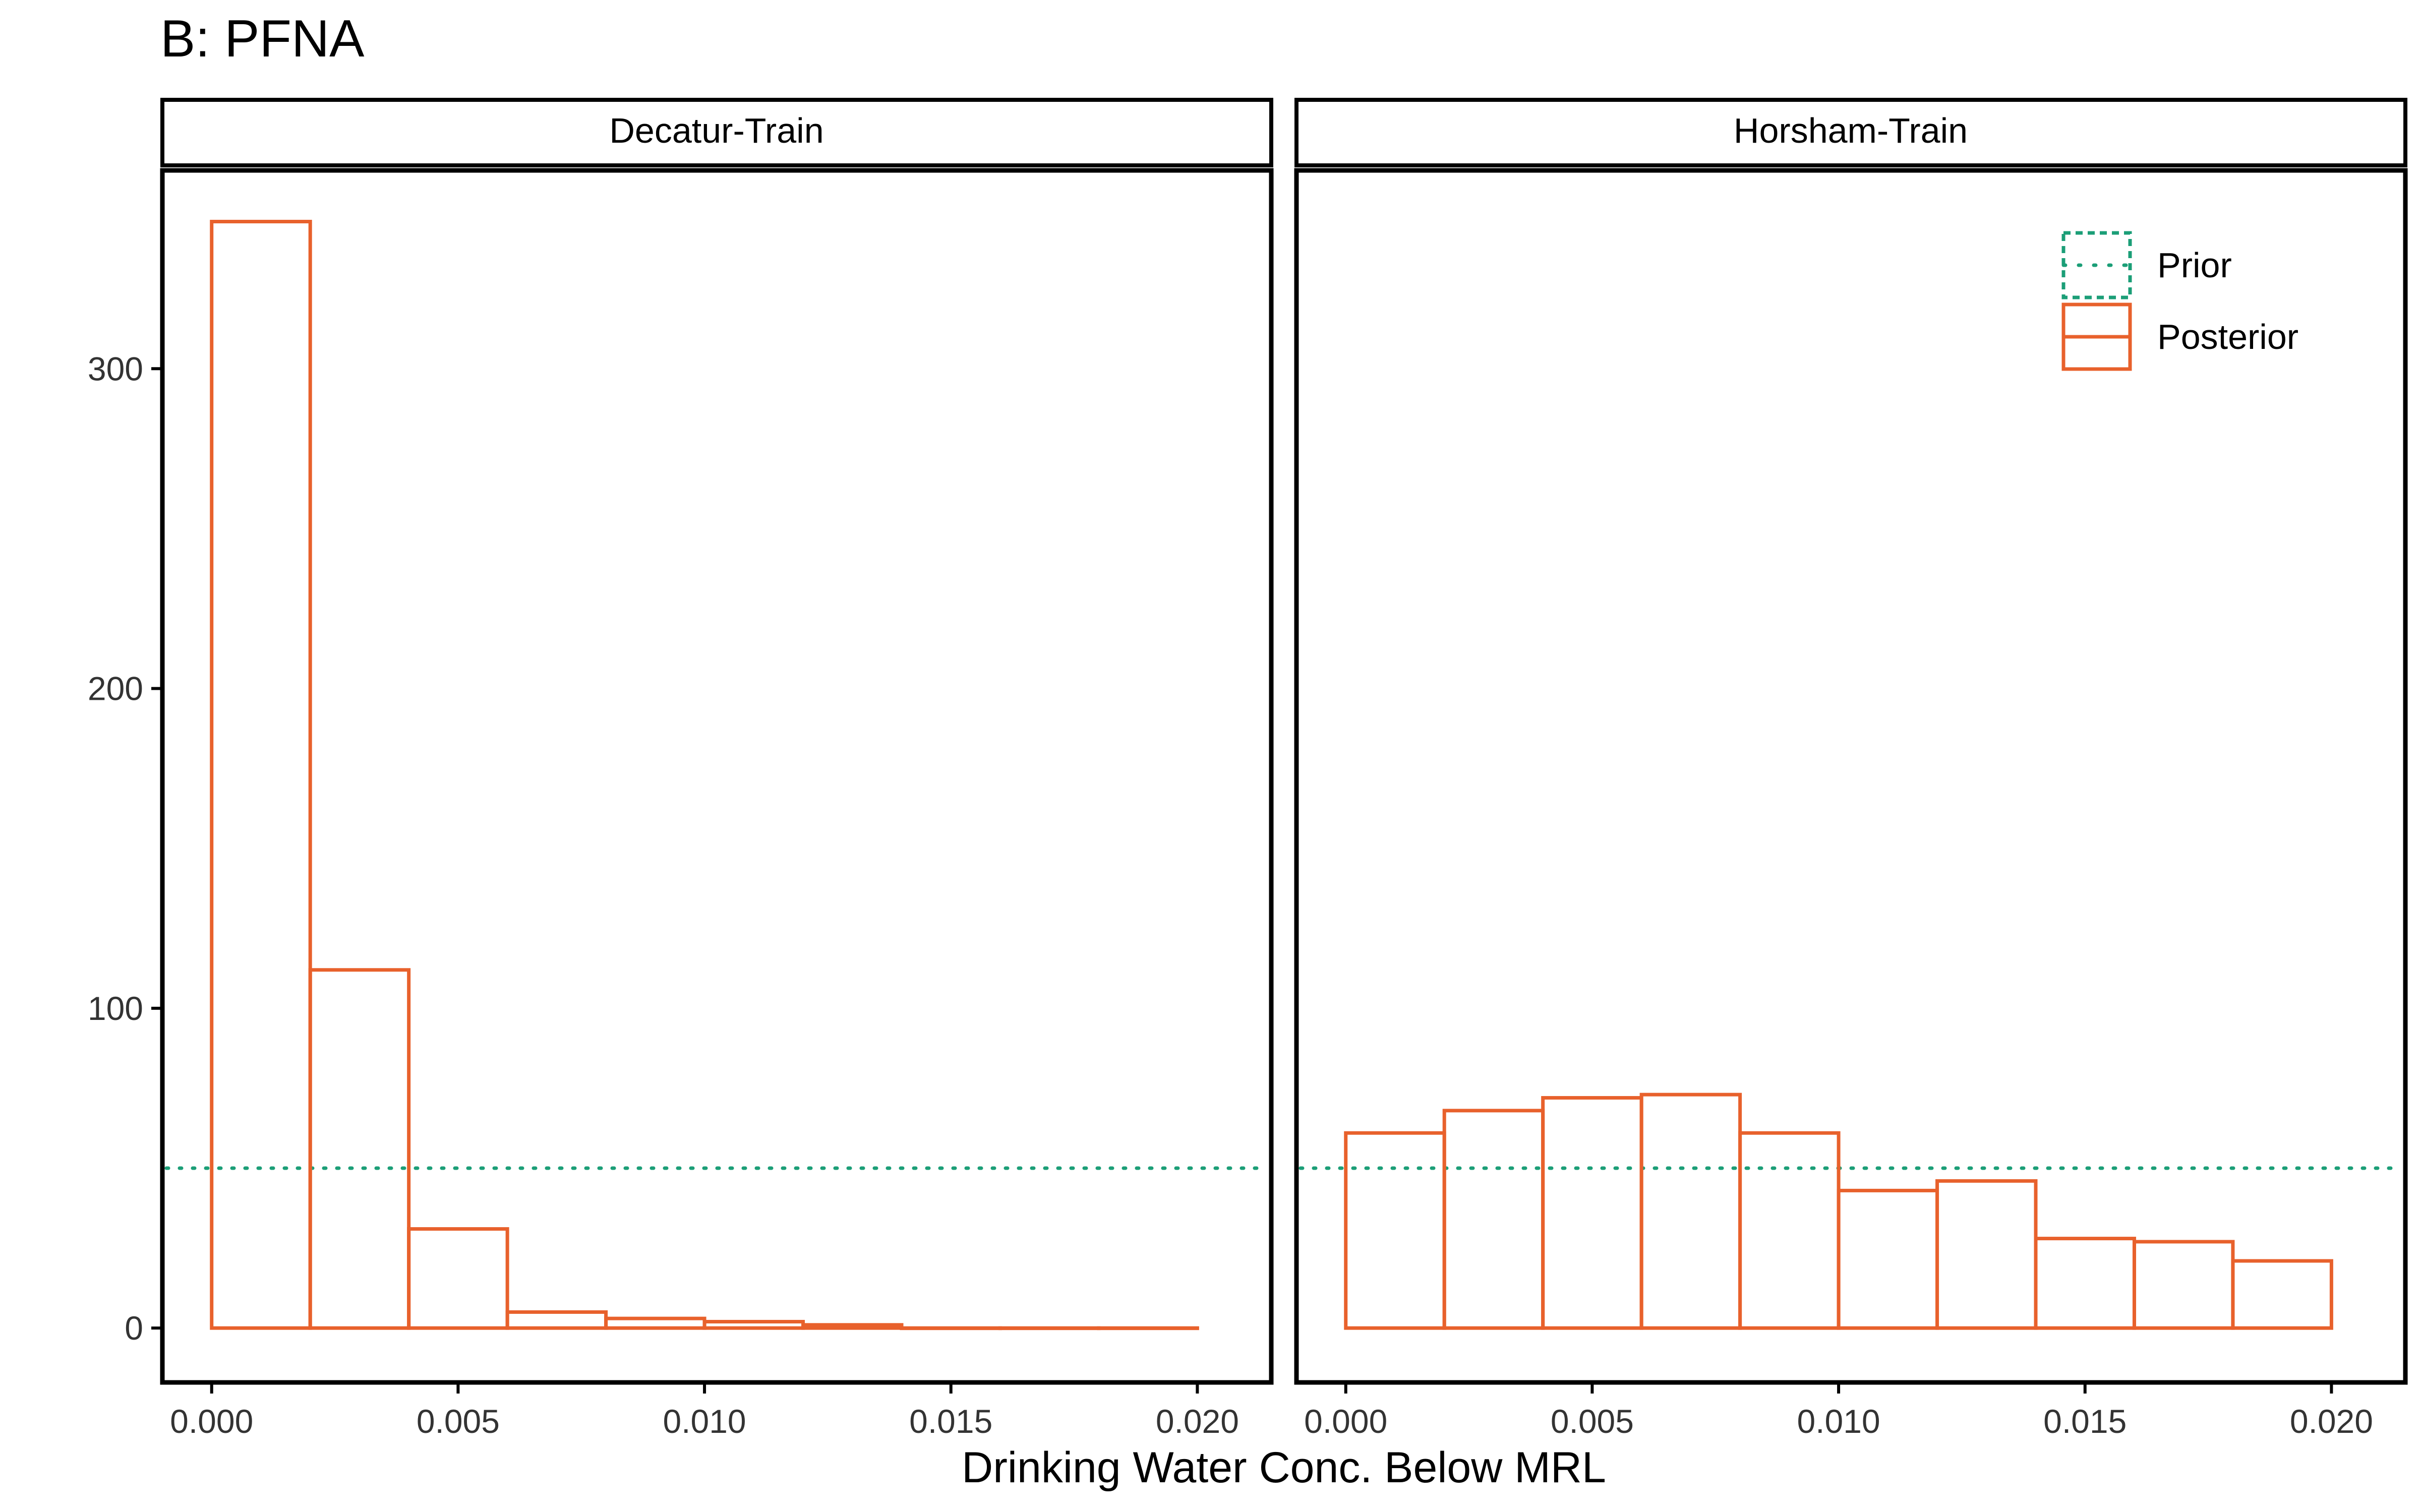 The image size is (2420, 1512). Describe the element at coordinates (134, 1328) in the screenshot. I see `y-tick-label: 0` at that location.